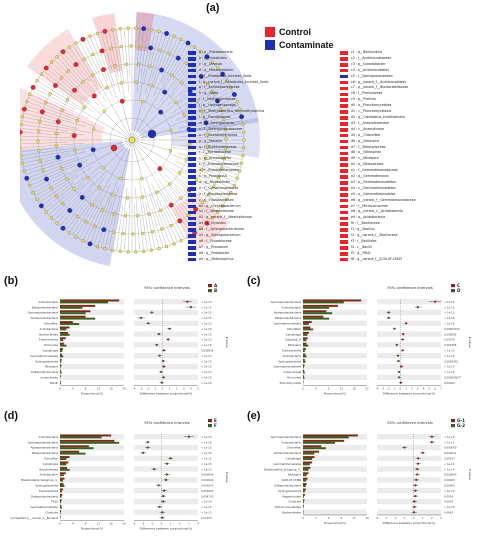  I want to click on tick-label-right: -4, so click(377, 388).